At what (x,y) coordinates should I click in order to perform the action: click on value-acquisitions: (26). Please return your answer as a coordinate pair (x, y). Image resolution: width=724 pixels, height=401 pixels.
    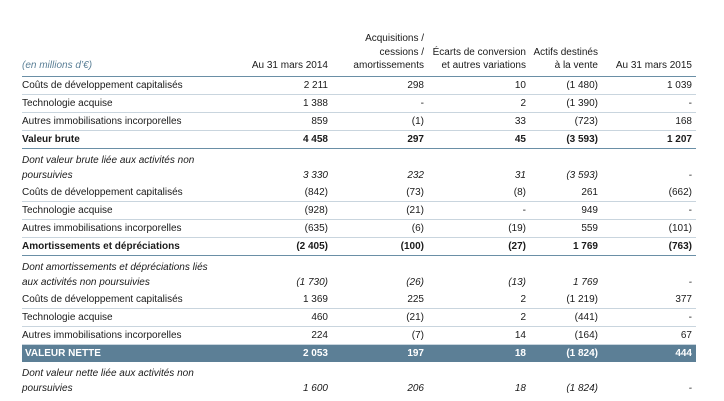
    Looking at the image, I should click on (415, 282).